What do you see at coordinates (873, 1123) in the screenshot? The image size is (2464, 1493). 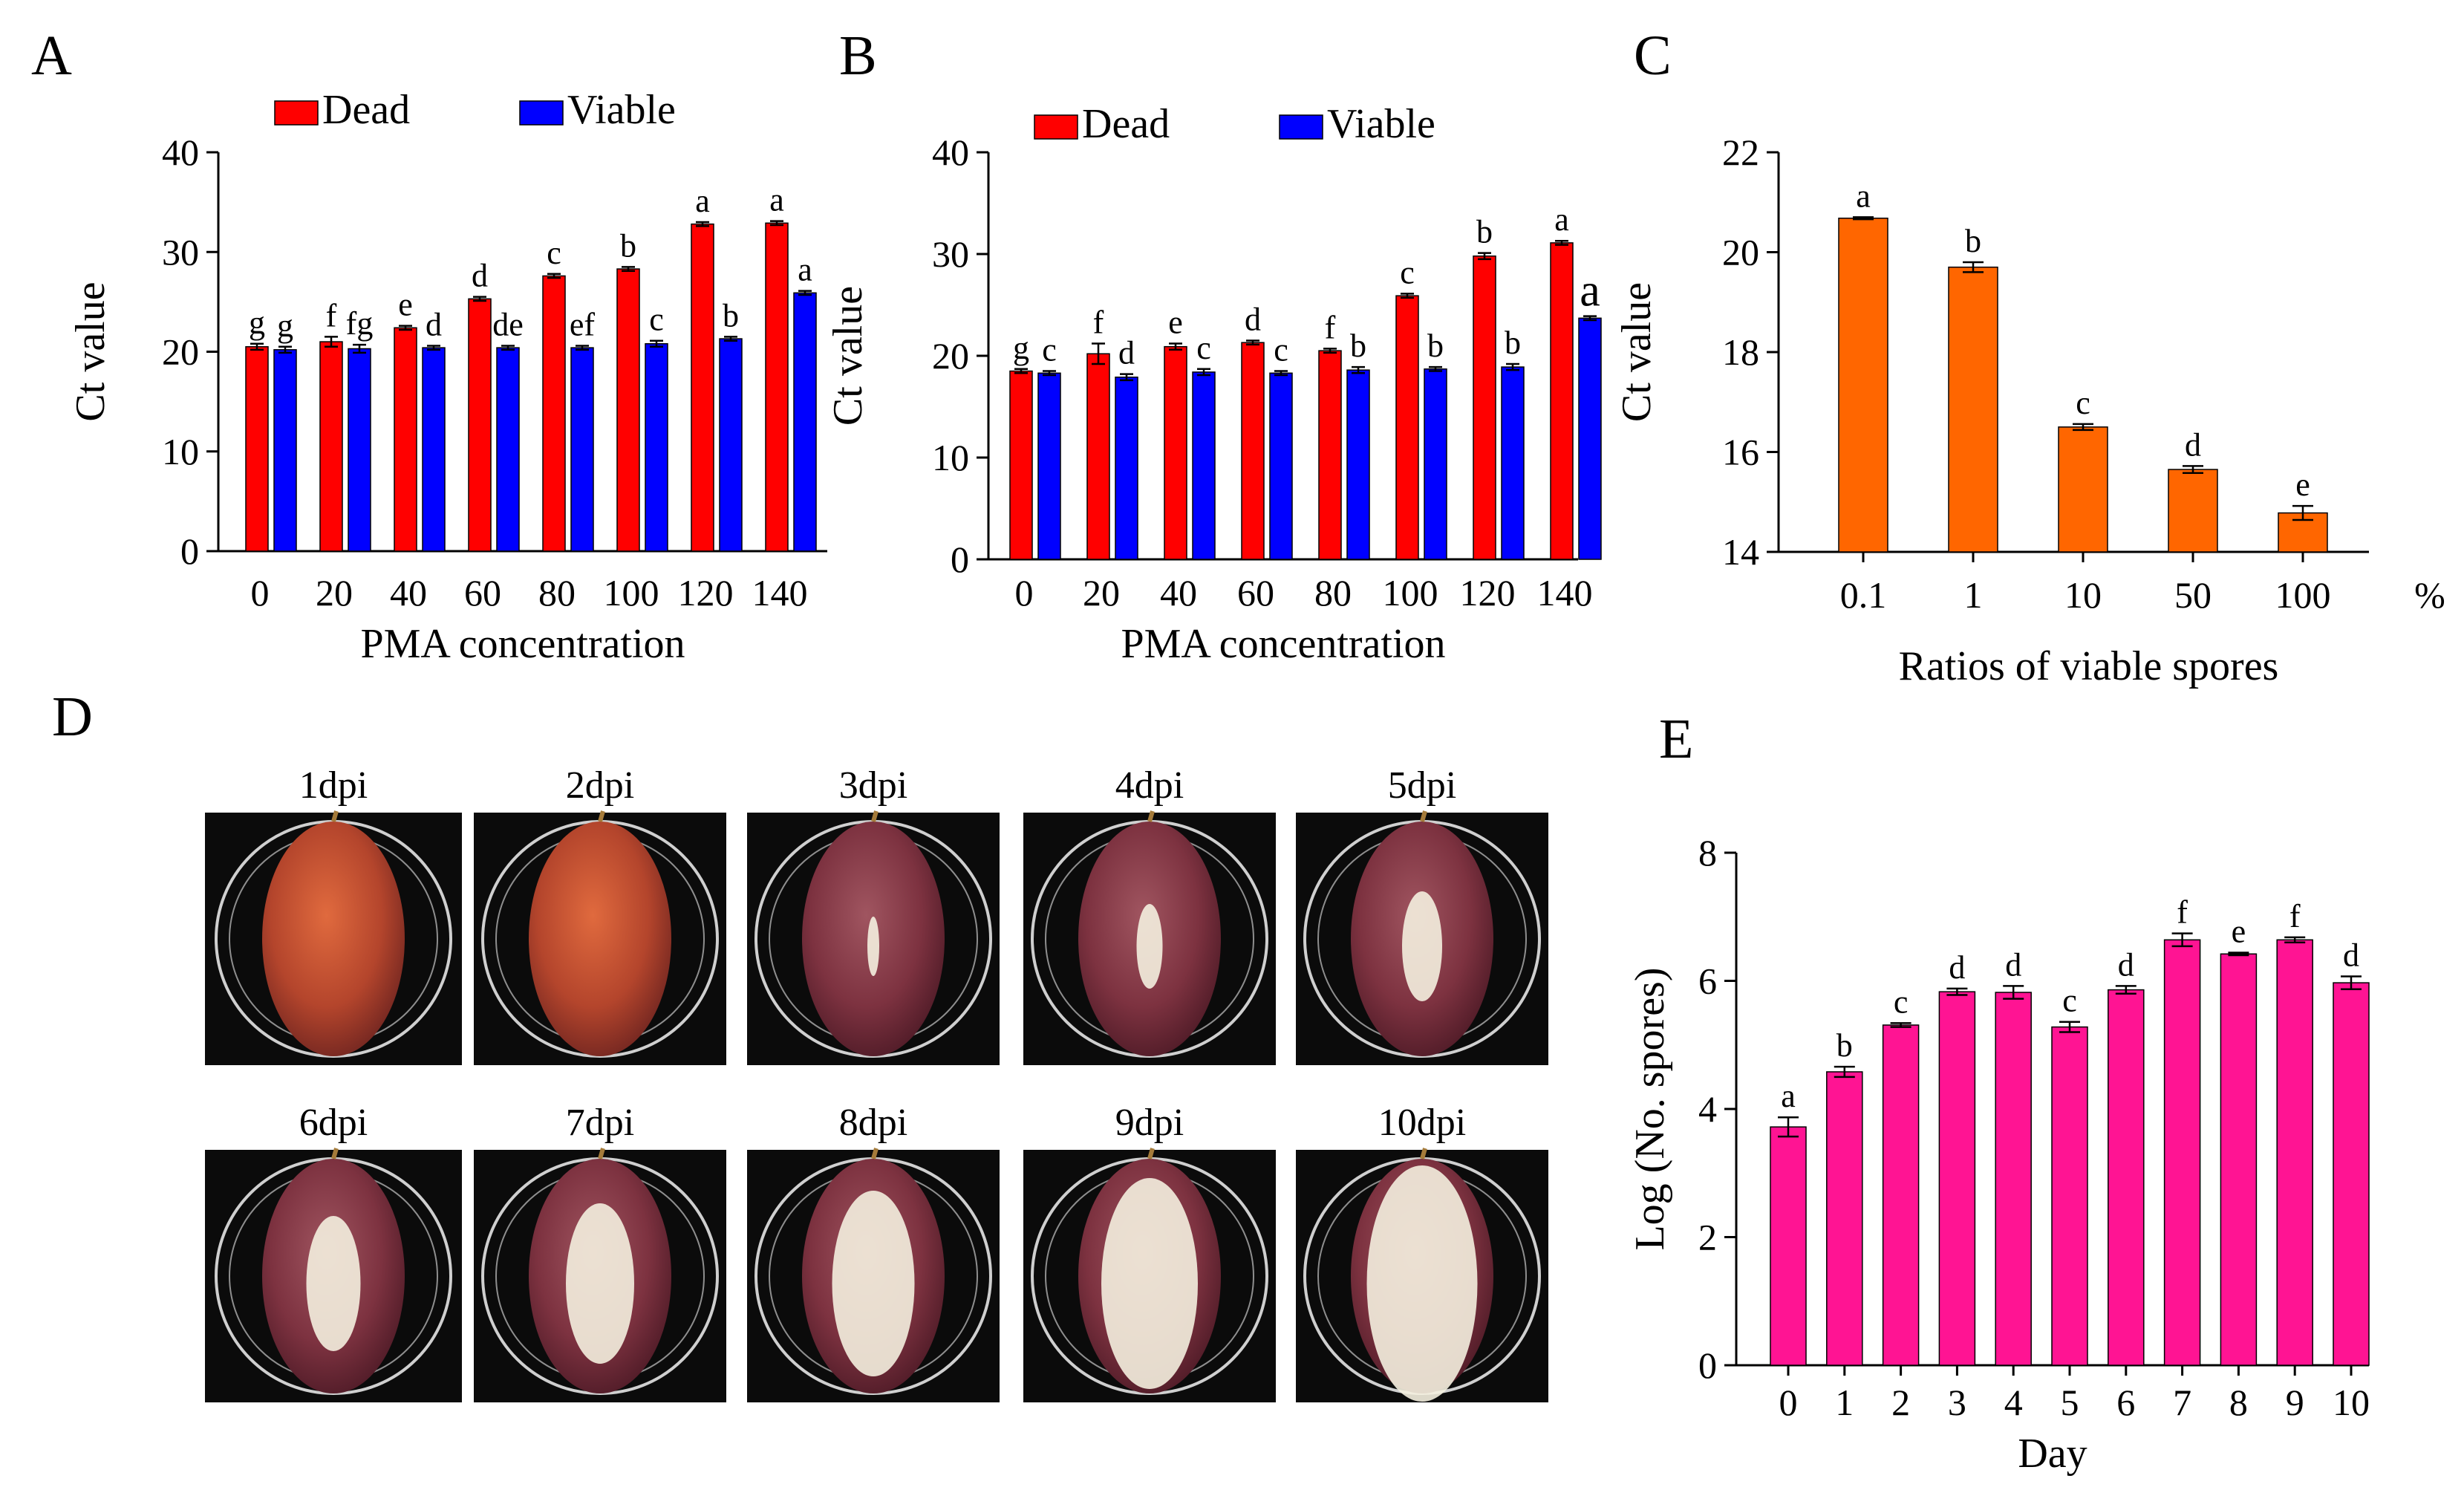 I see `photo-label: 8dpi` at bounding box center [873, 1123].